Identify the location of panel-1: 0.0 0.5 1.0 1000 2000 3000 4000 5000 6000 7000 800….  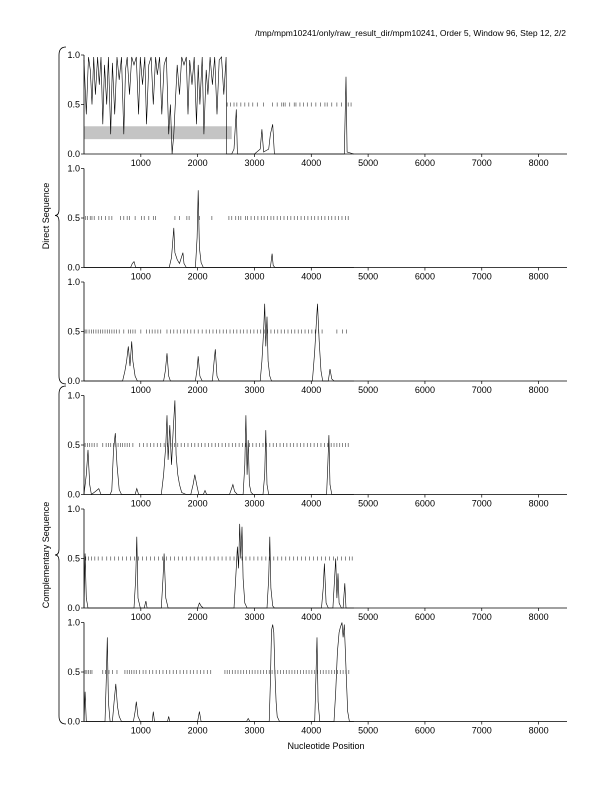
(317, 109).